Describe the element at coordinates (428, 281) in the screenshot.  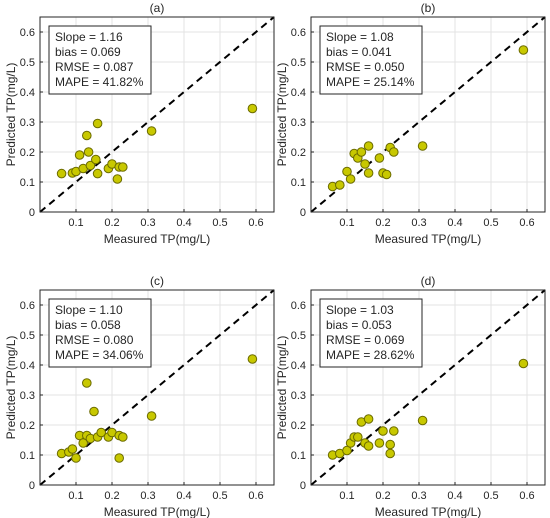
I see `panel-label: (d)` at that location.